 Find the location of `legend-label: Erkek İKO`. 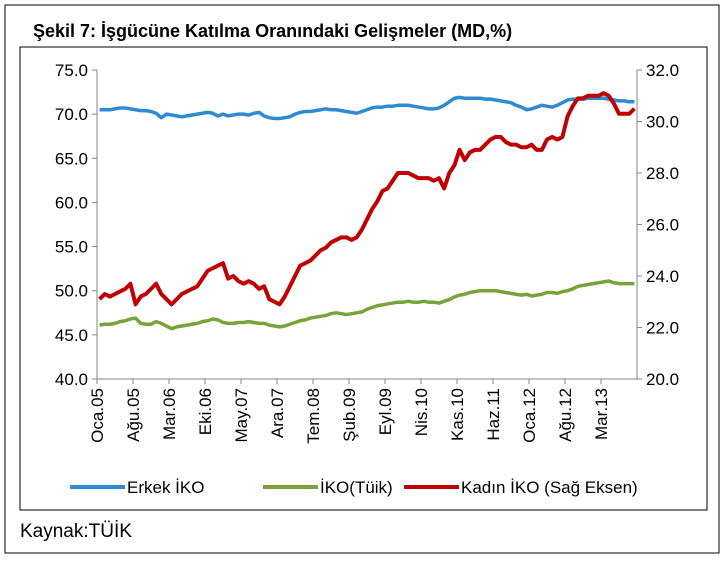

legend-label: Erkek İKO is located at coordinates (165, 487).